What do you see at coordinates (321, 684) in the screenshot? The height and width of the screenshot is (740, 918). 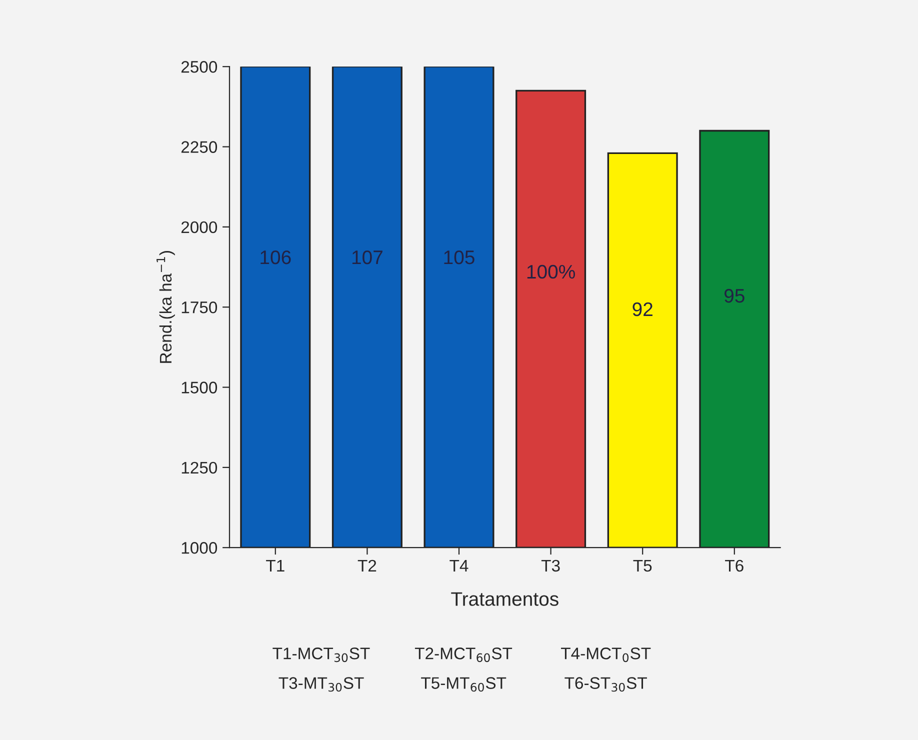 I see `text: T3-MT$_{30}$ST` at bounding box center [321, 684].